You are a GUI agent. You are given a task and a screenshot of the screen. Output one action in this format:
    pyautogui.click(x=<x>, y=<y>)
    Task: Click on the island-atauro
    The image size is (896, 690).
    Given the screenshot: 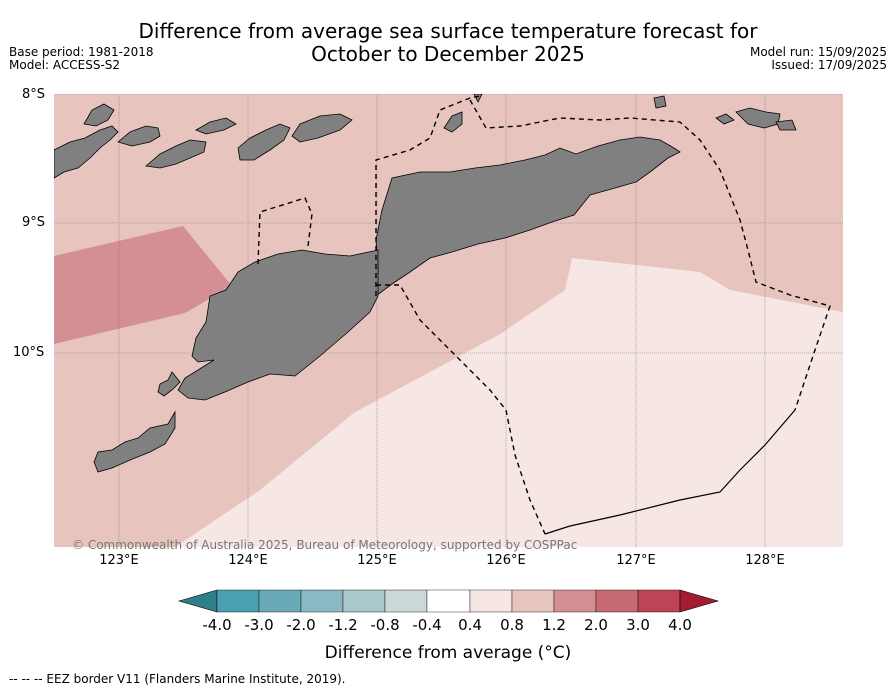 What is the action you would take?
    pyautogui.click(x=453, y=122)
    